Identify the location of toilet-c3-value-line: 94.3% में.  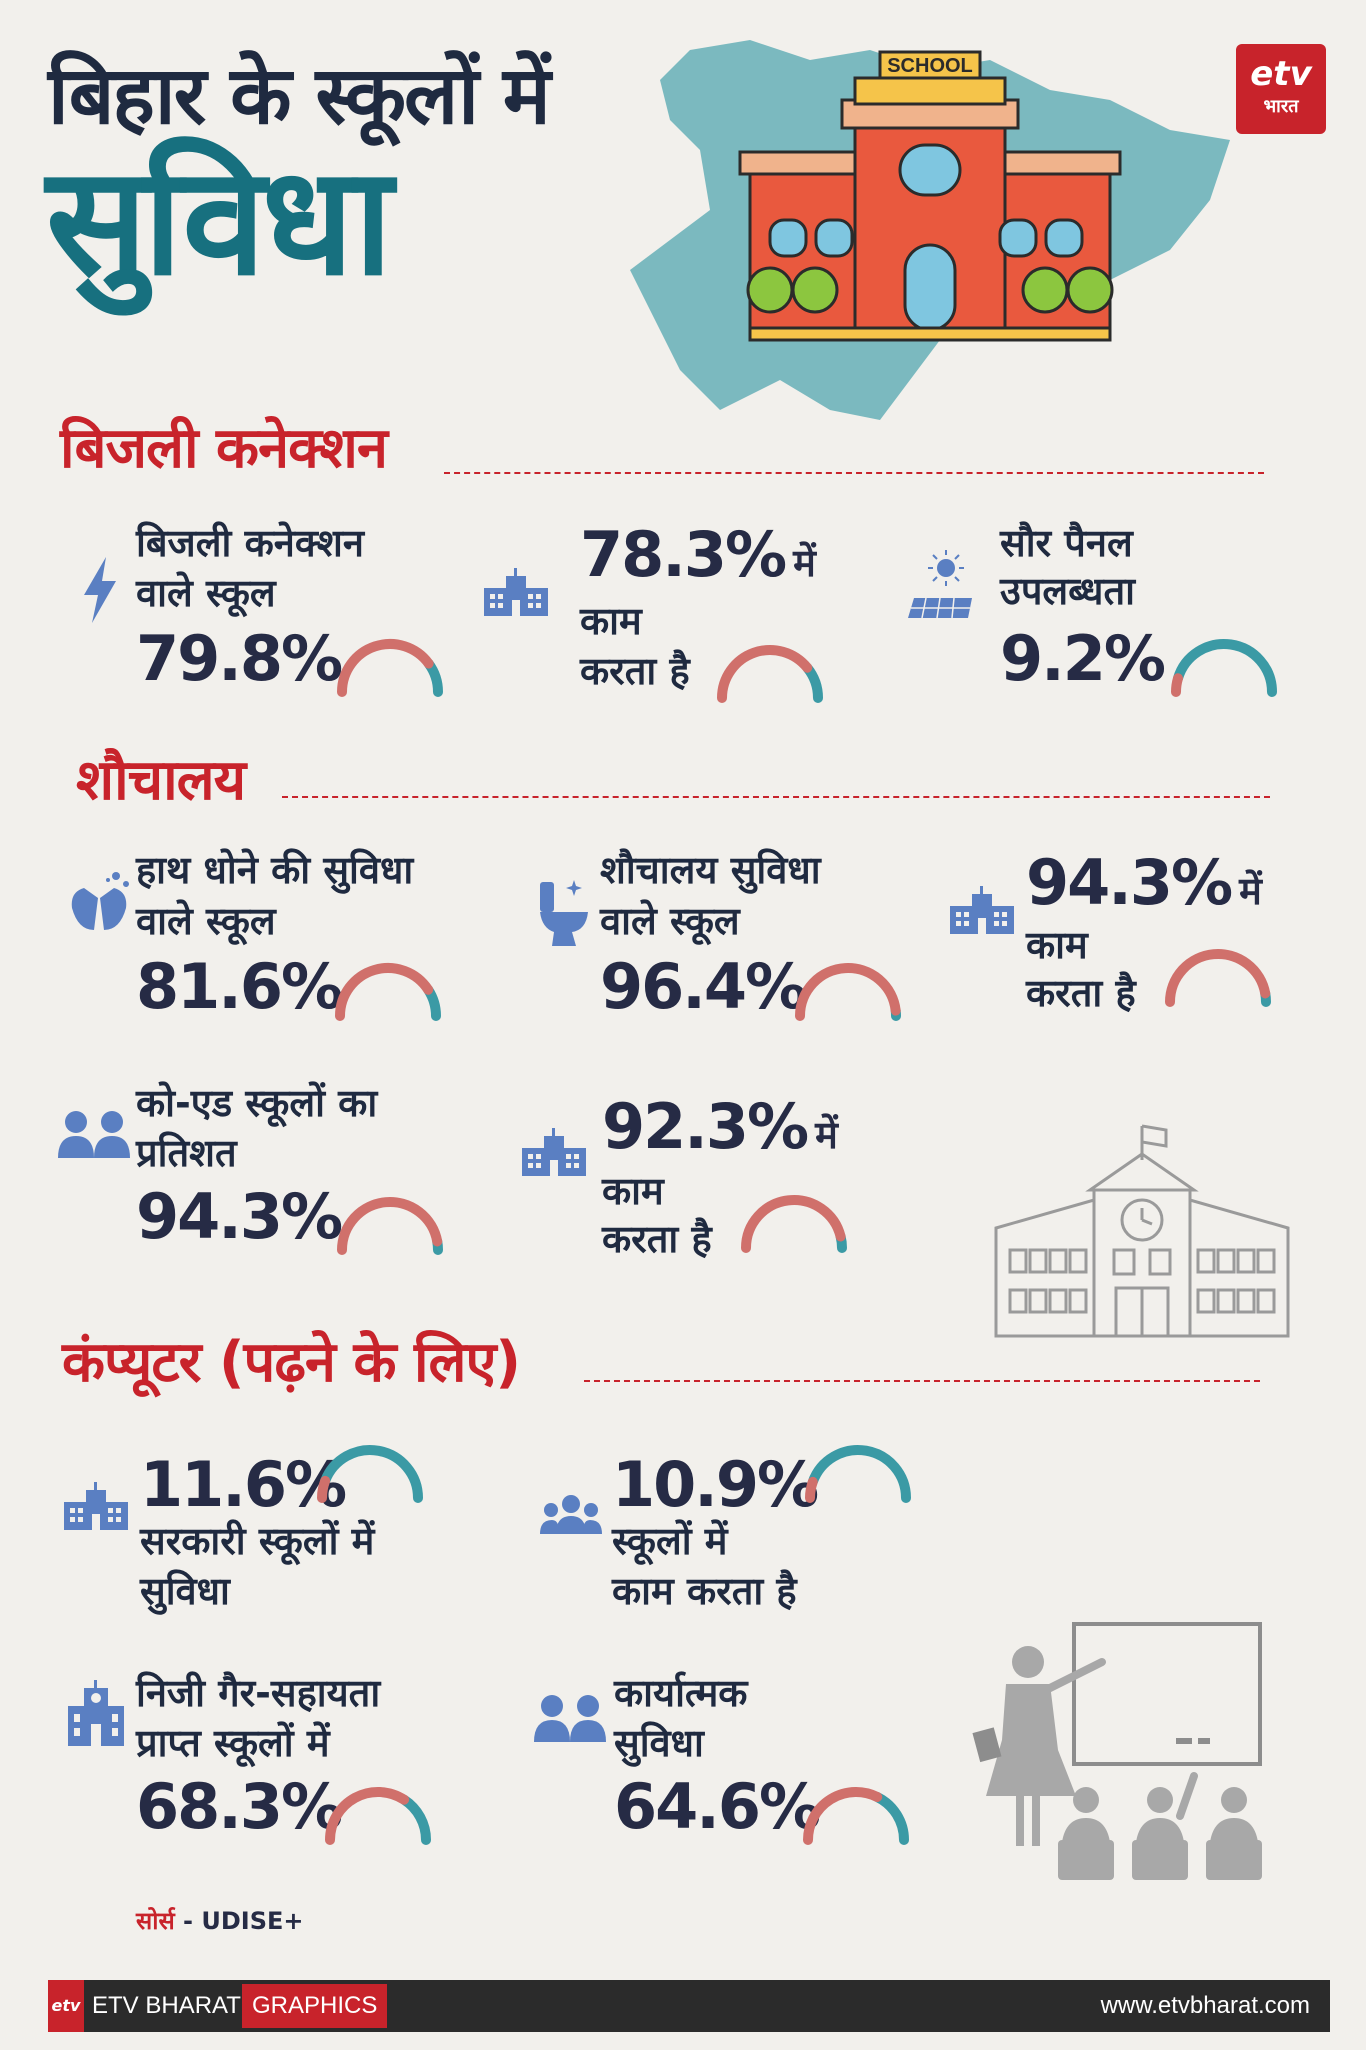
(1144, 882).